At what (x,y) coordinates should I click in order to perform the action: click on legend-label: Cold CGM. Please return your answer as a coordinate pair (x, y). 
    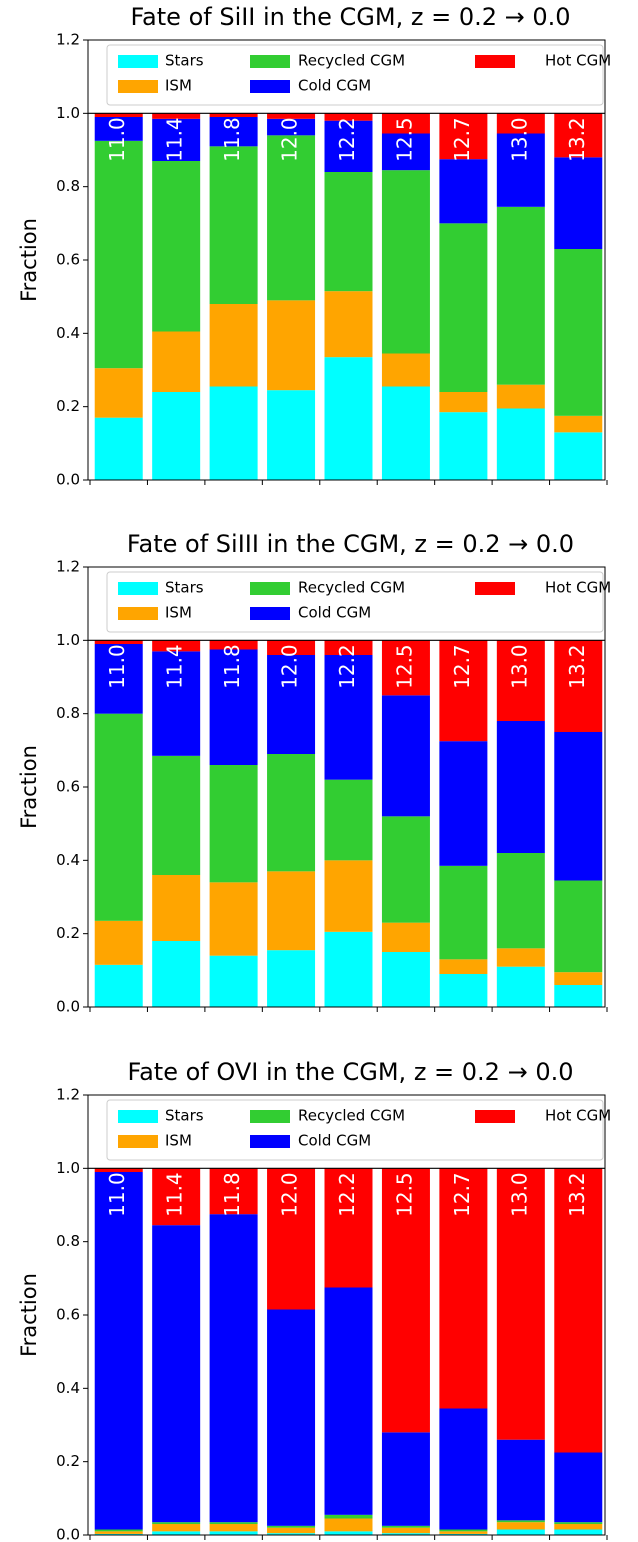
    Looking at the image, I should click on (334, 613).